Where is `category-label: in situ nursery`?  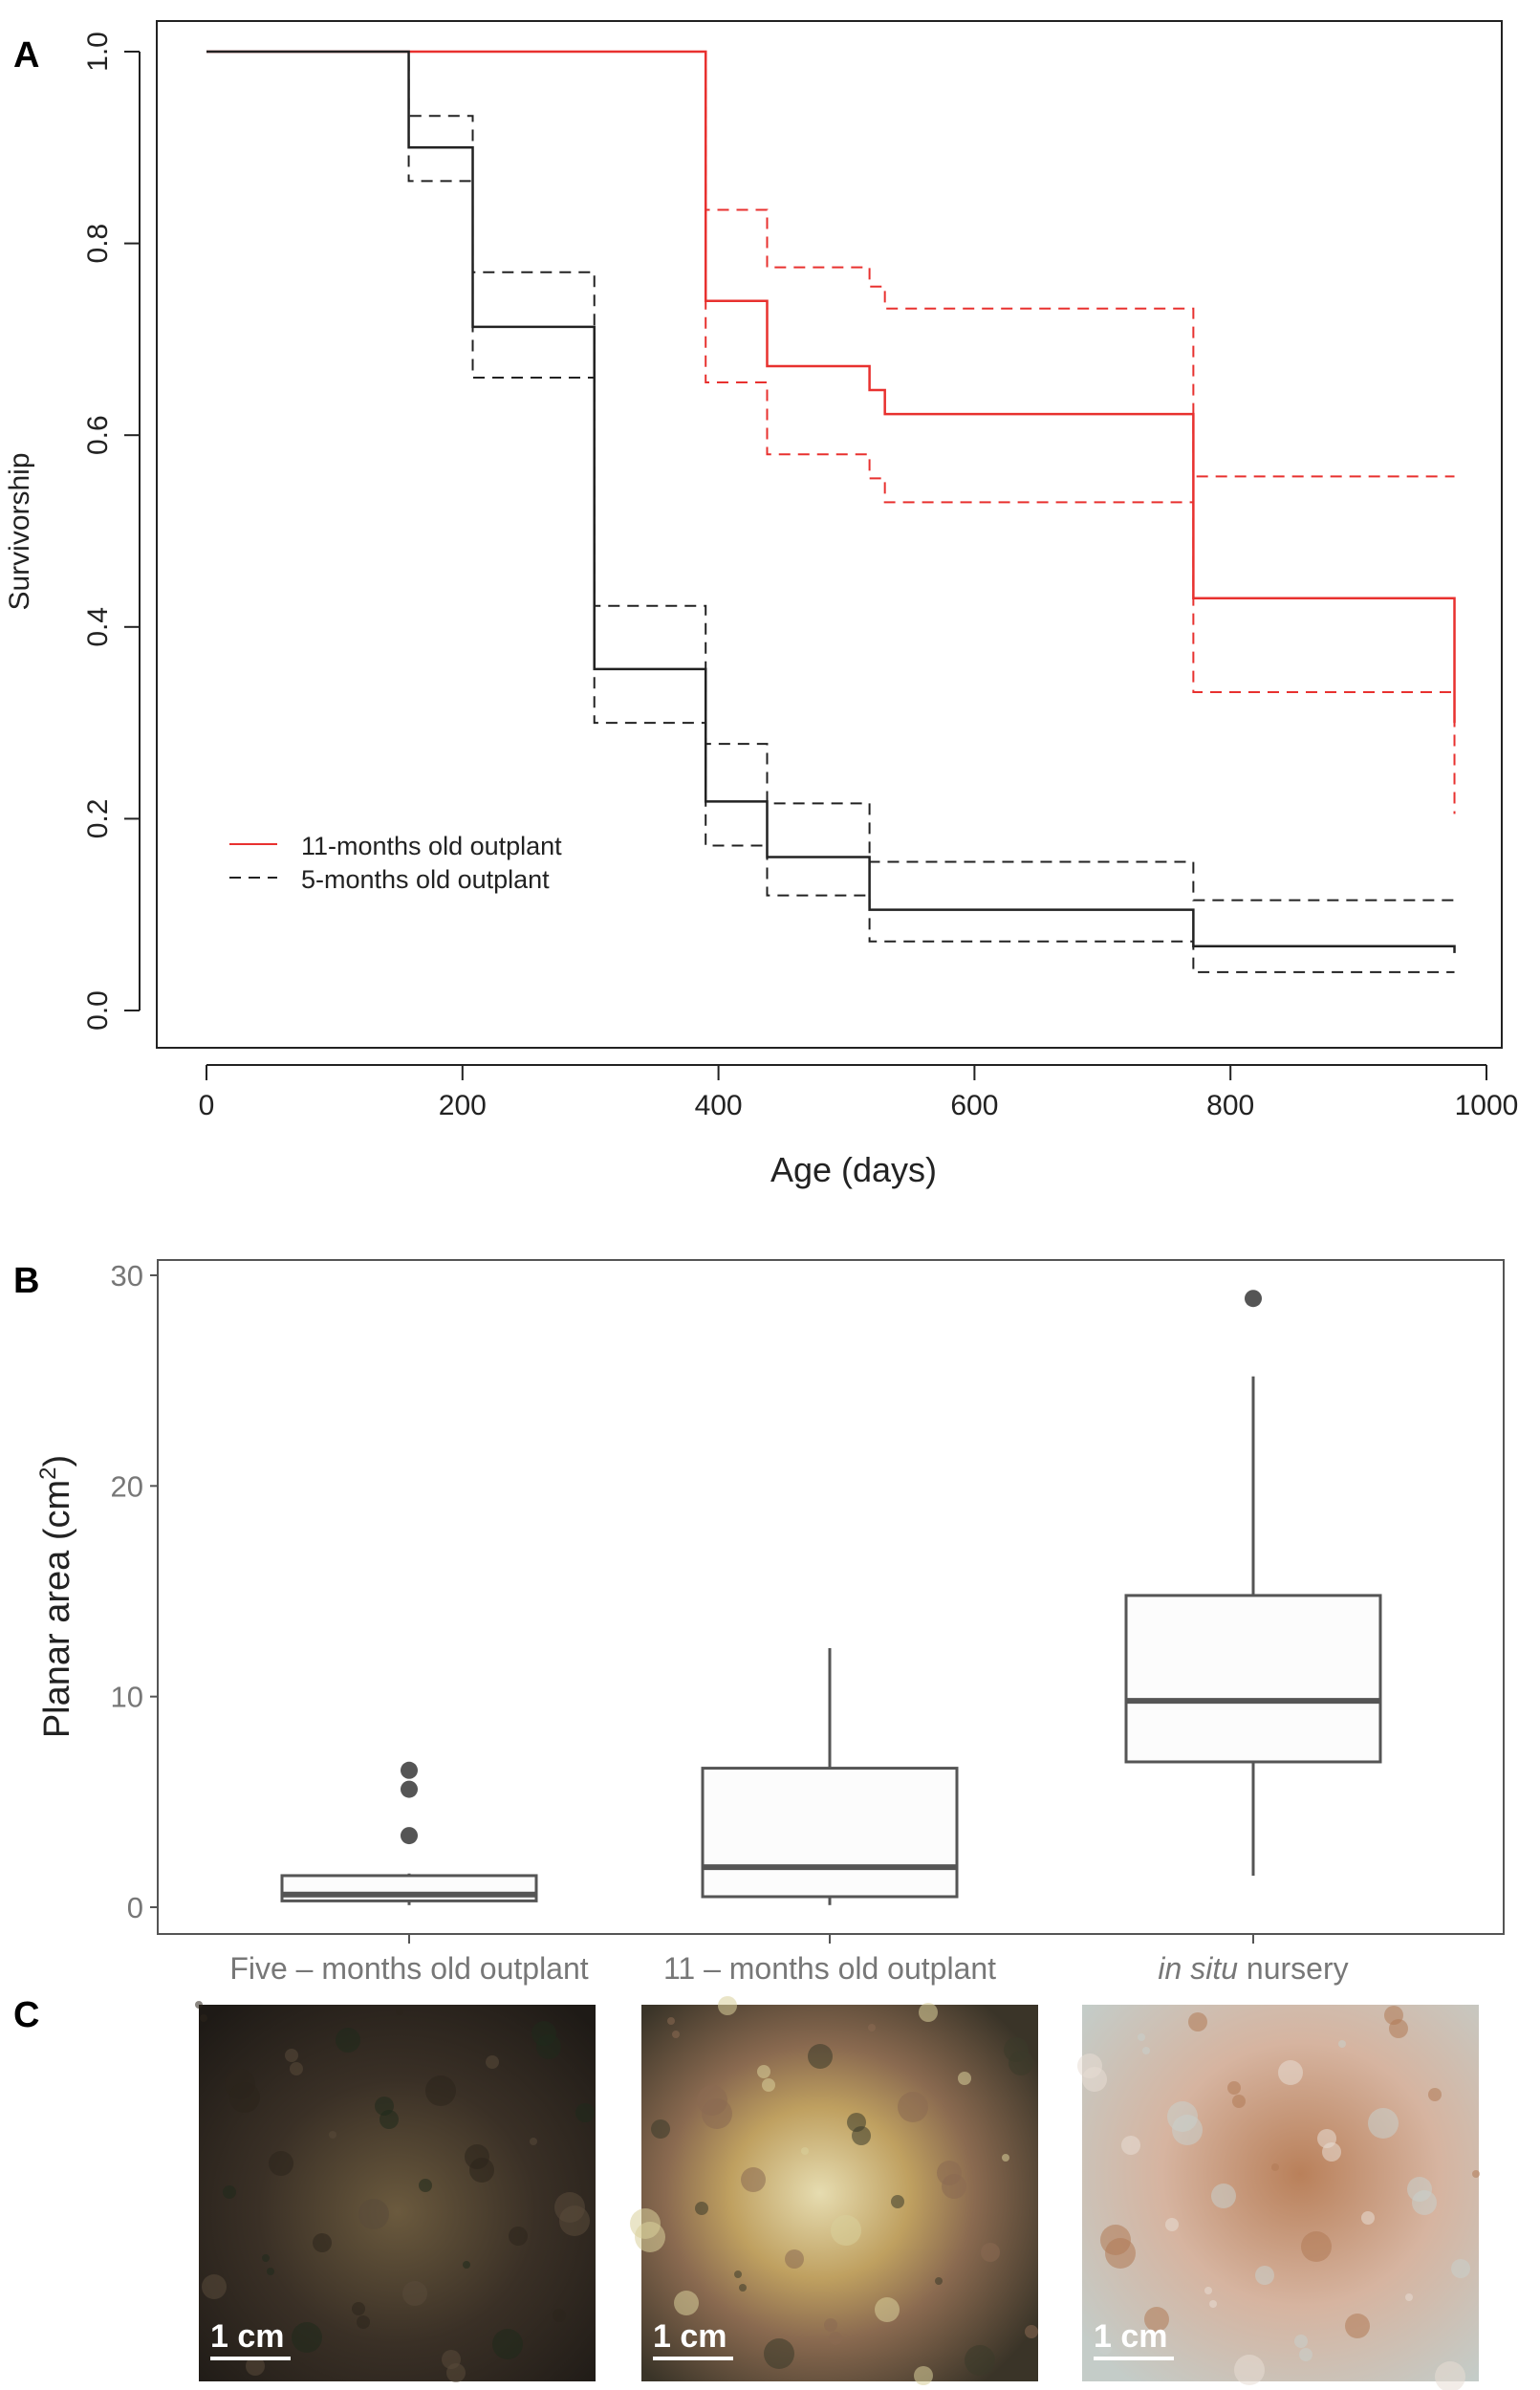 category-label: in situ nursery is located at coordinates (1253, 1968).